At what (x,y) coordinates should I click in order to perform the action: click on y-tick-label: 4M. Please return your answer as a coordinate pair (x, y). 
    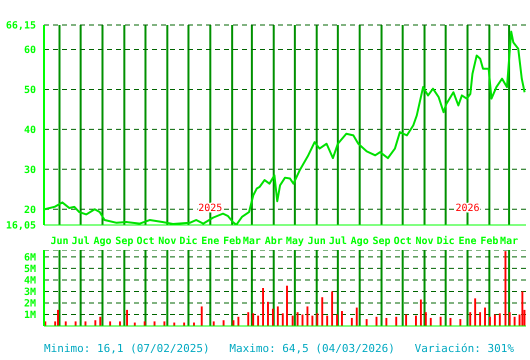
    Looking at the image, I should click on (30, 280).